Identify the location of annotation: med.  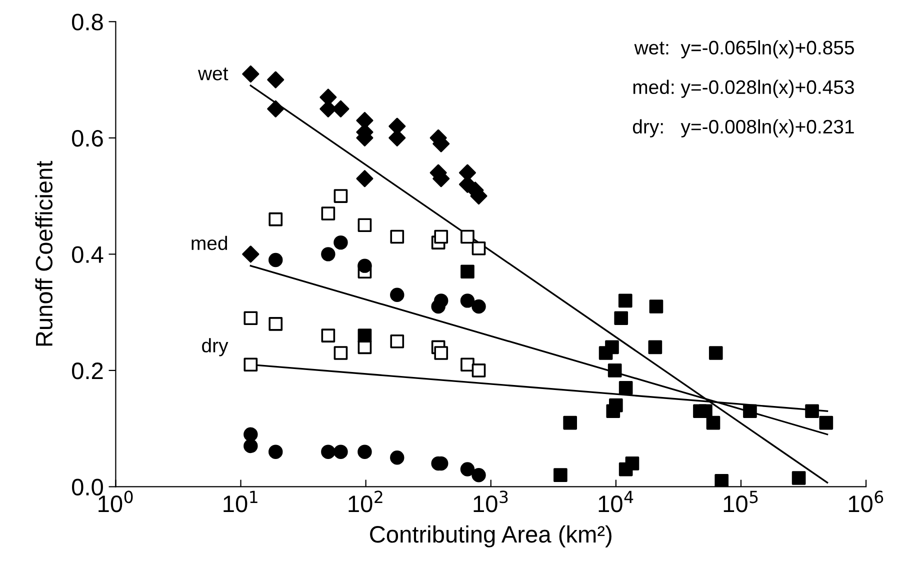
(210, 243).